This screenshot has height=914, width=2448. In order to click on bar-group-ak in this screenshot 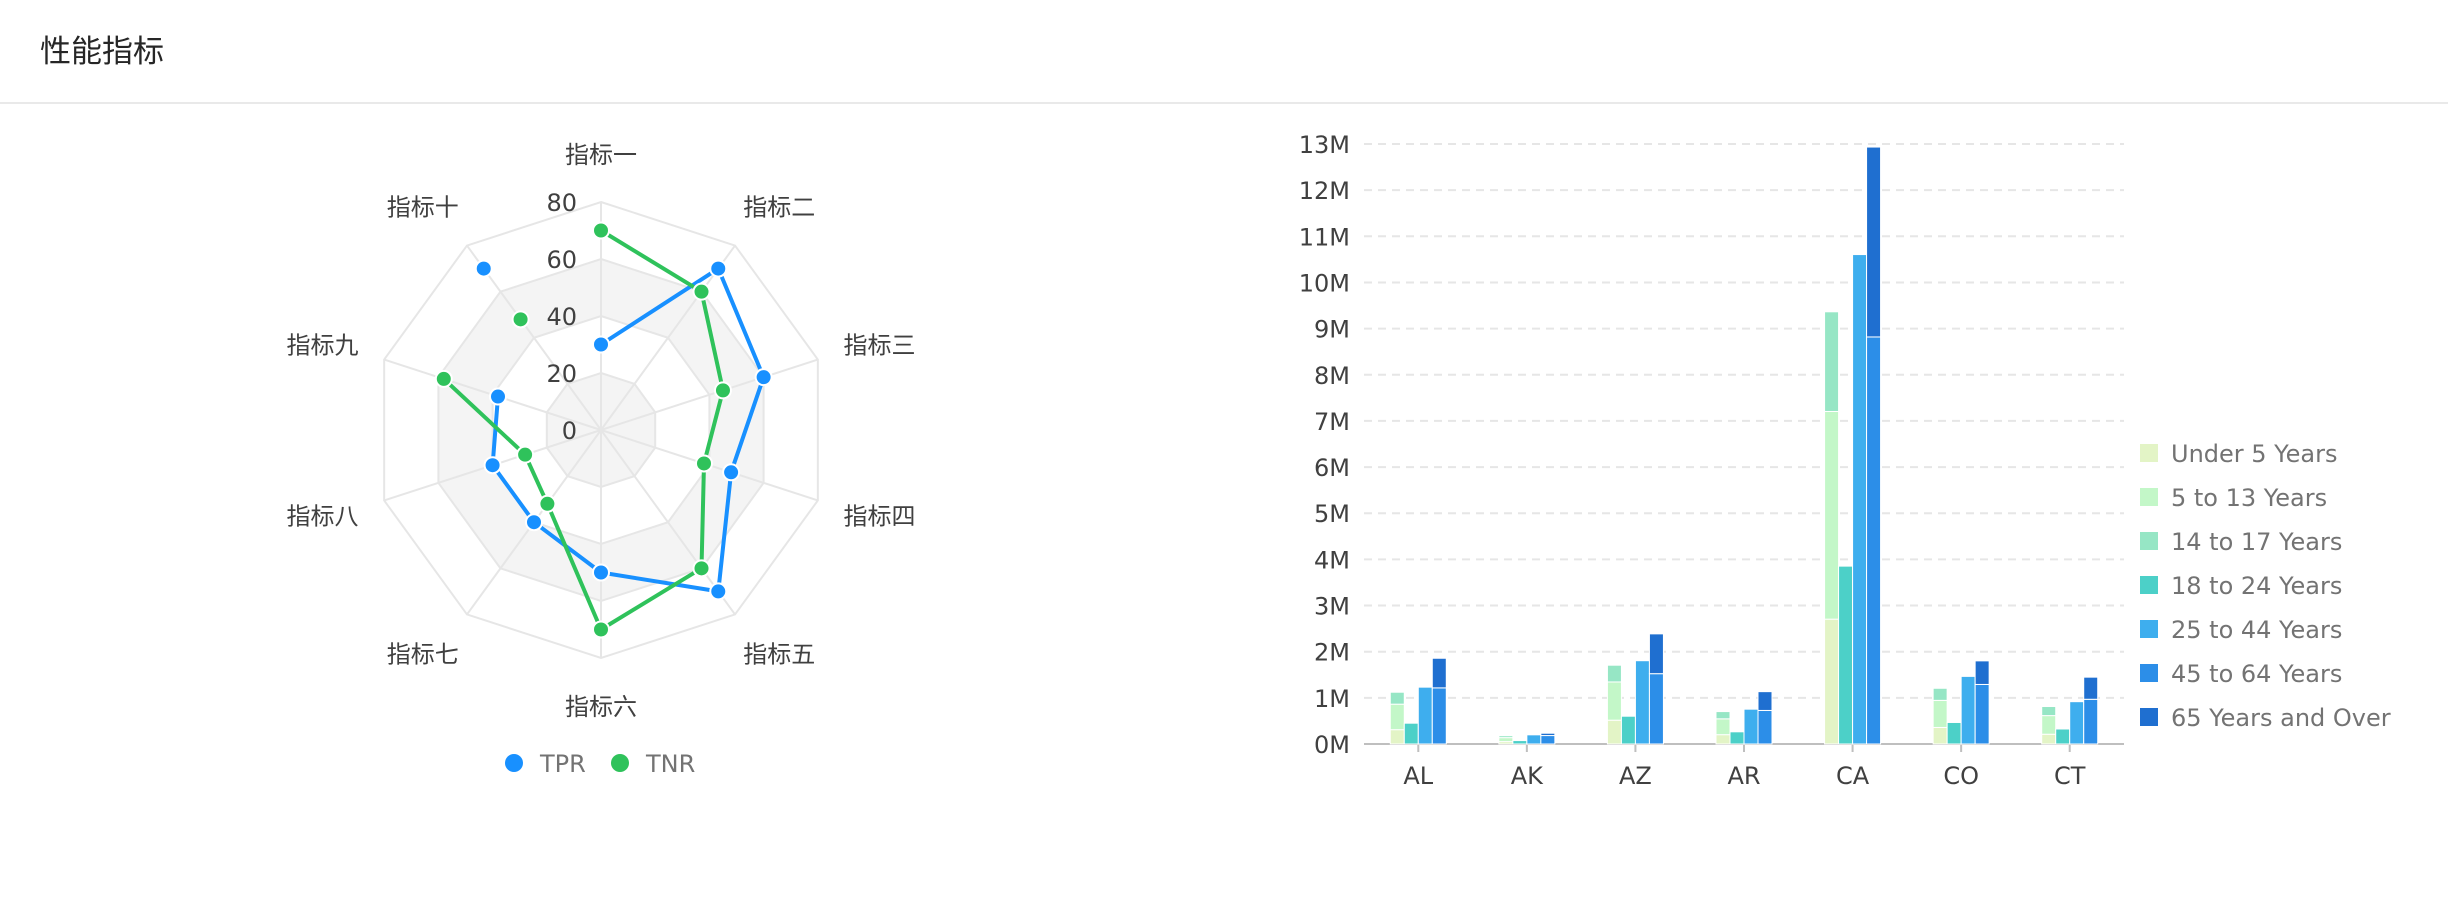, I will do `click(1527, 738)`.